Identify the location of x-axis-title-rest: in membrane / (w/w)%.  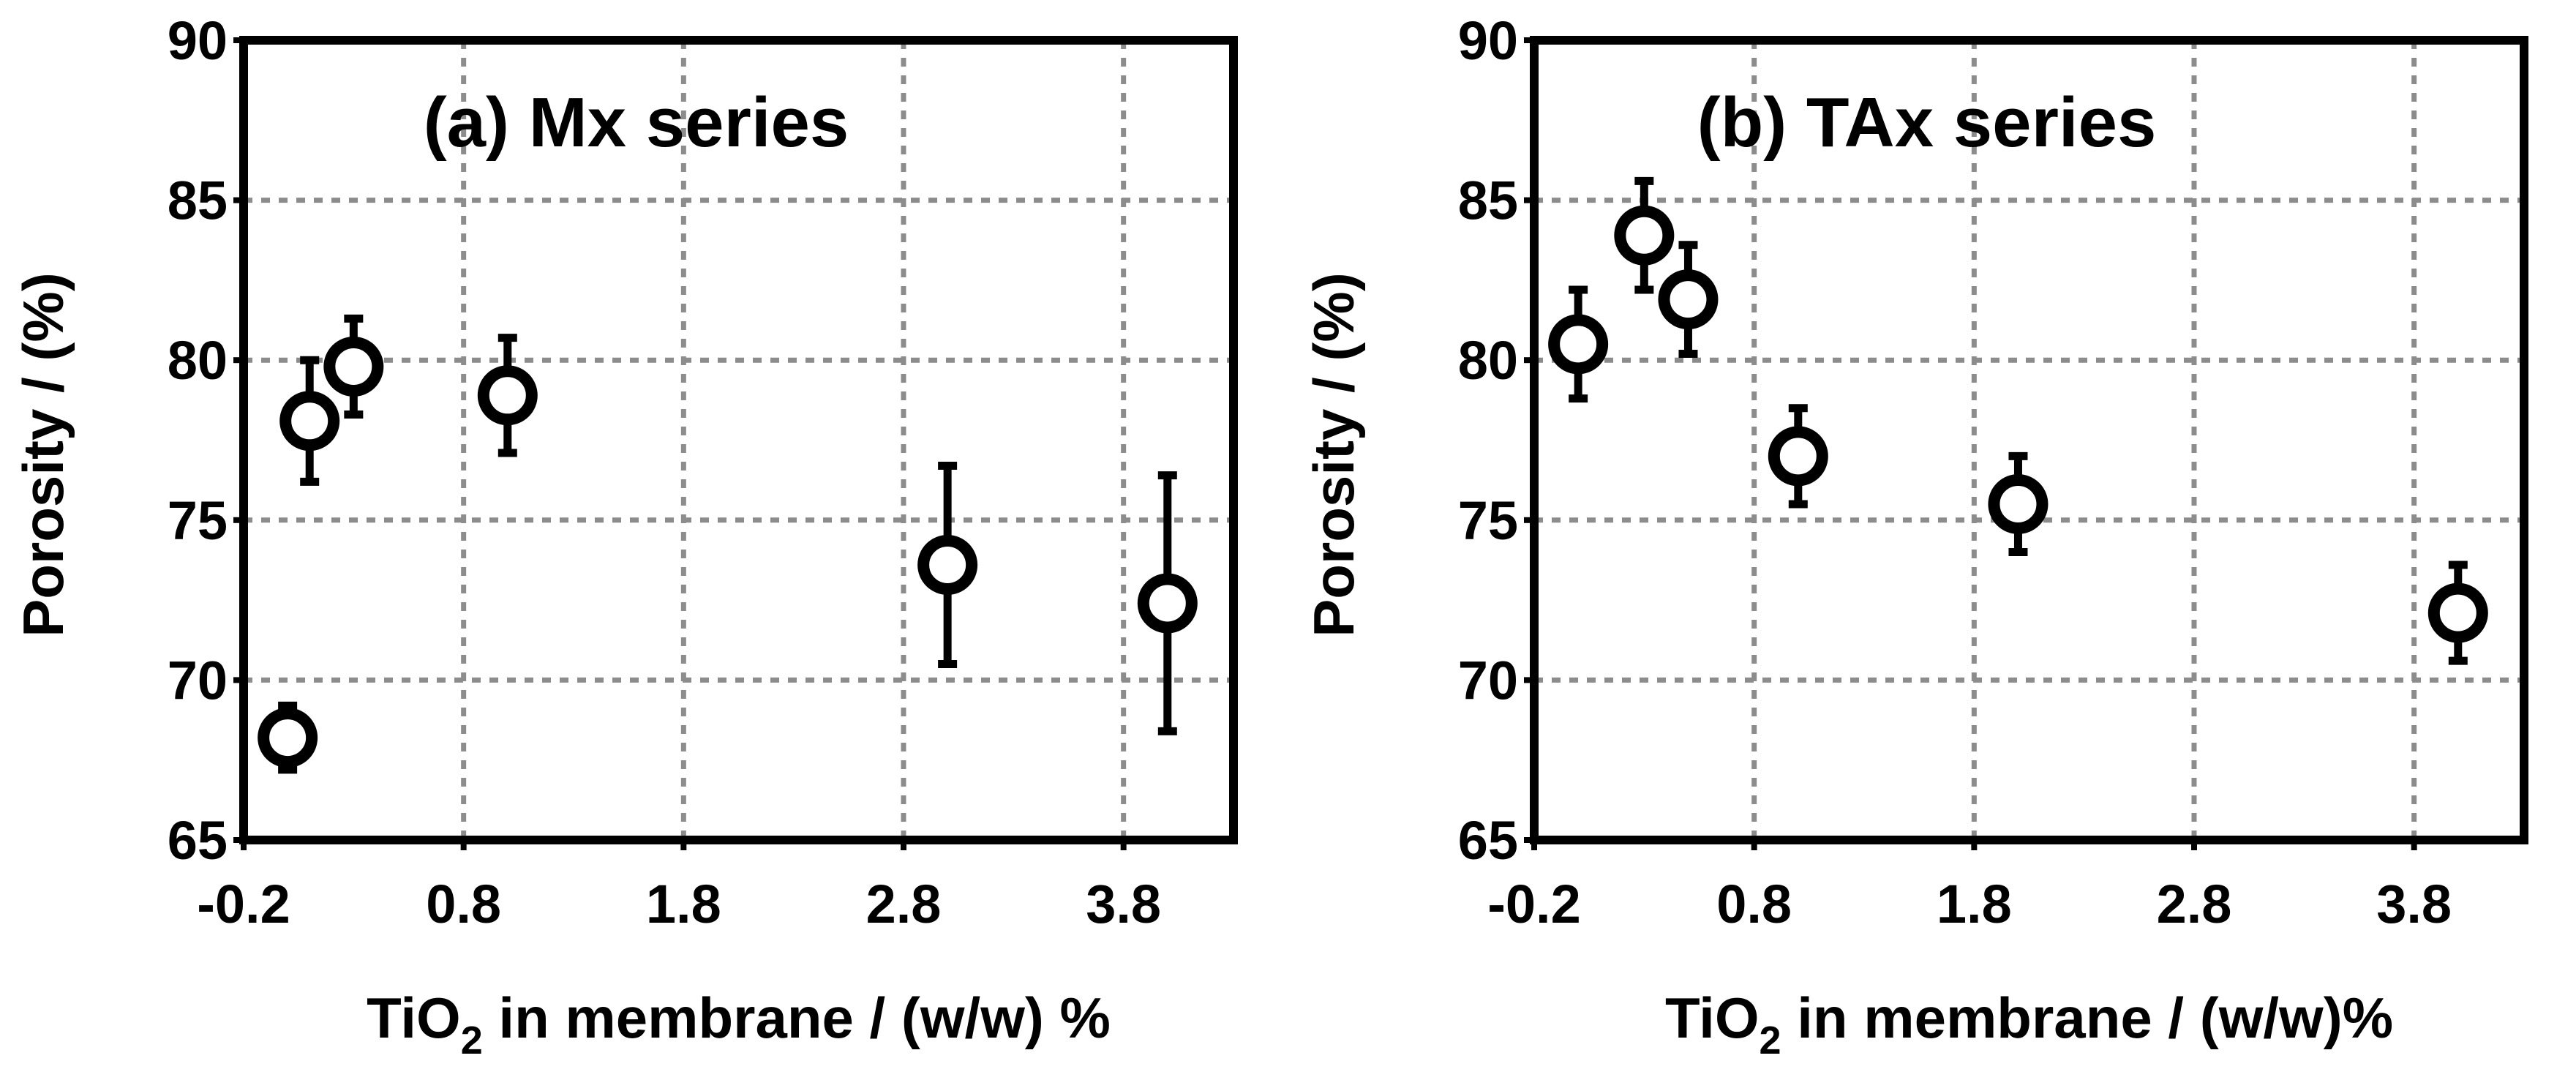
(2087, 1018).